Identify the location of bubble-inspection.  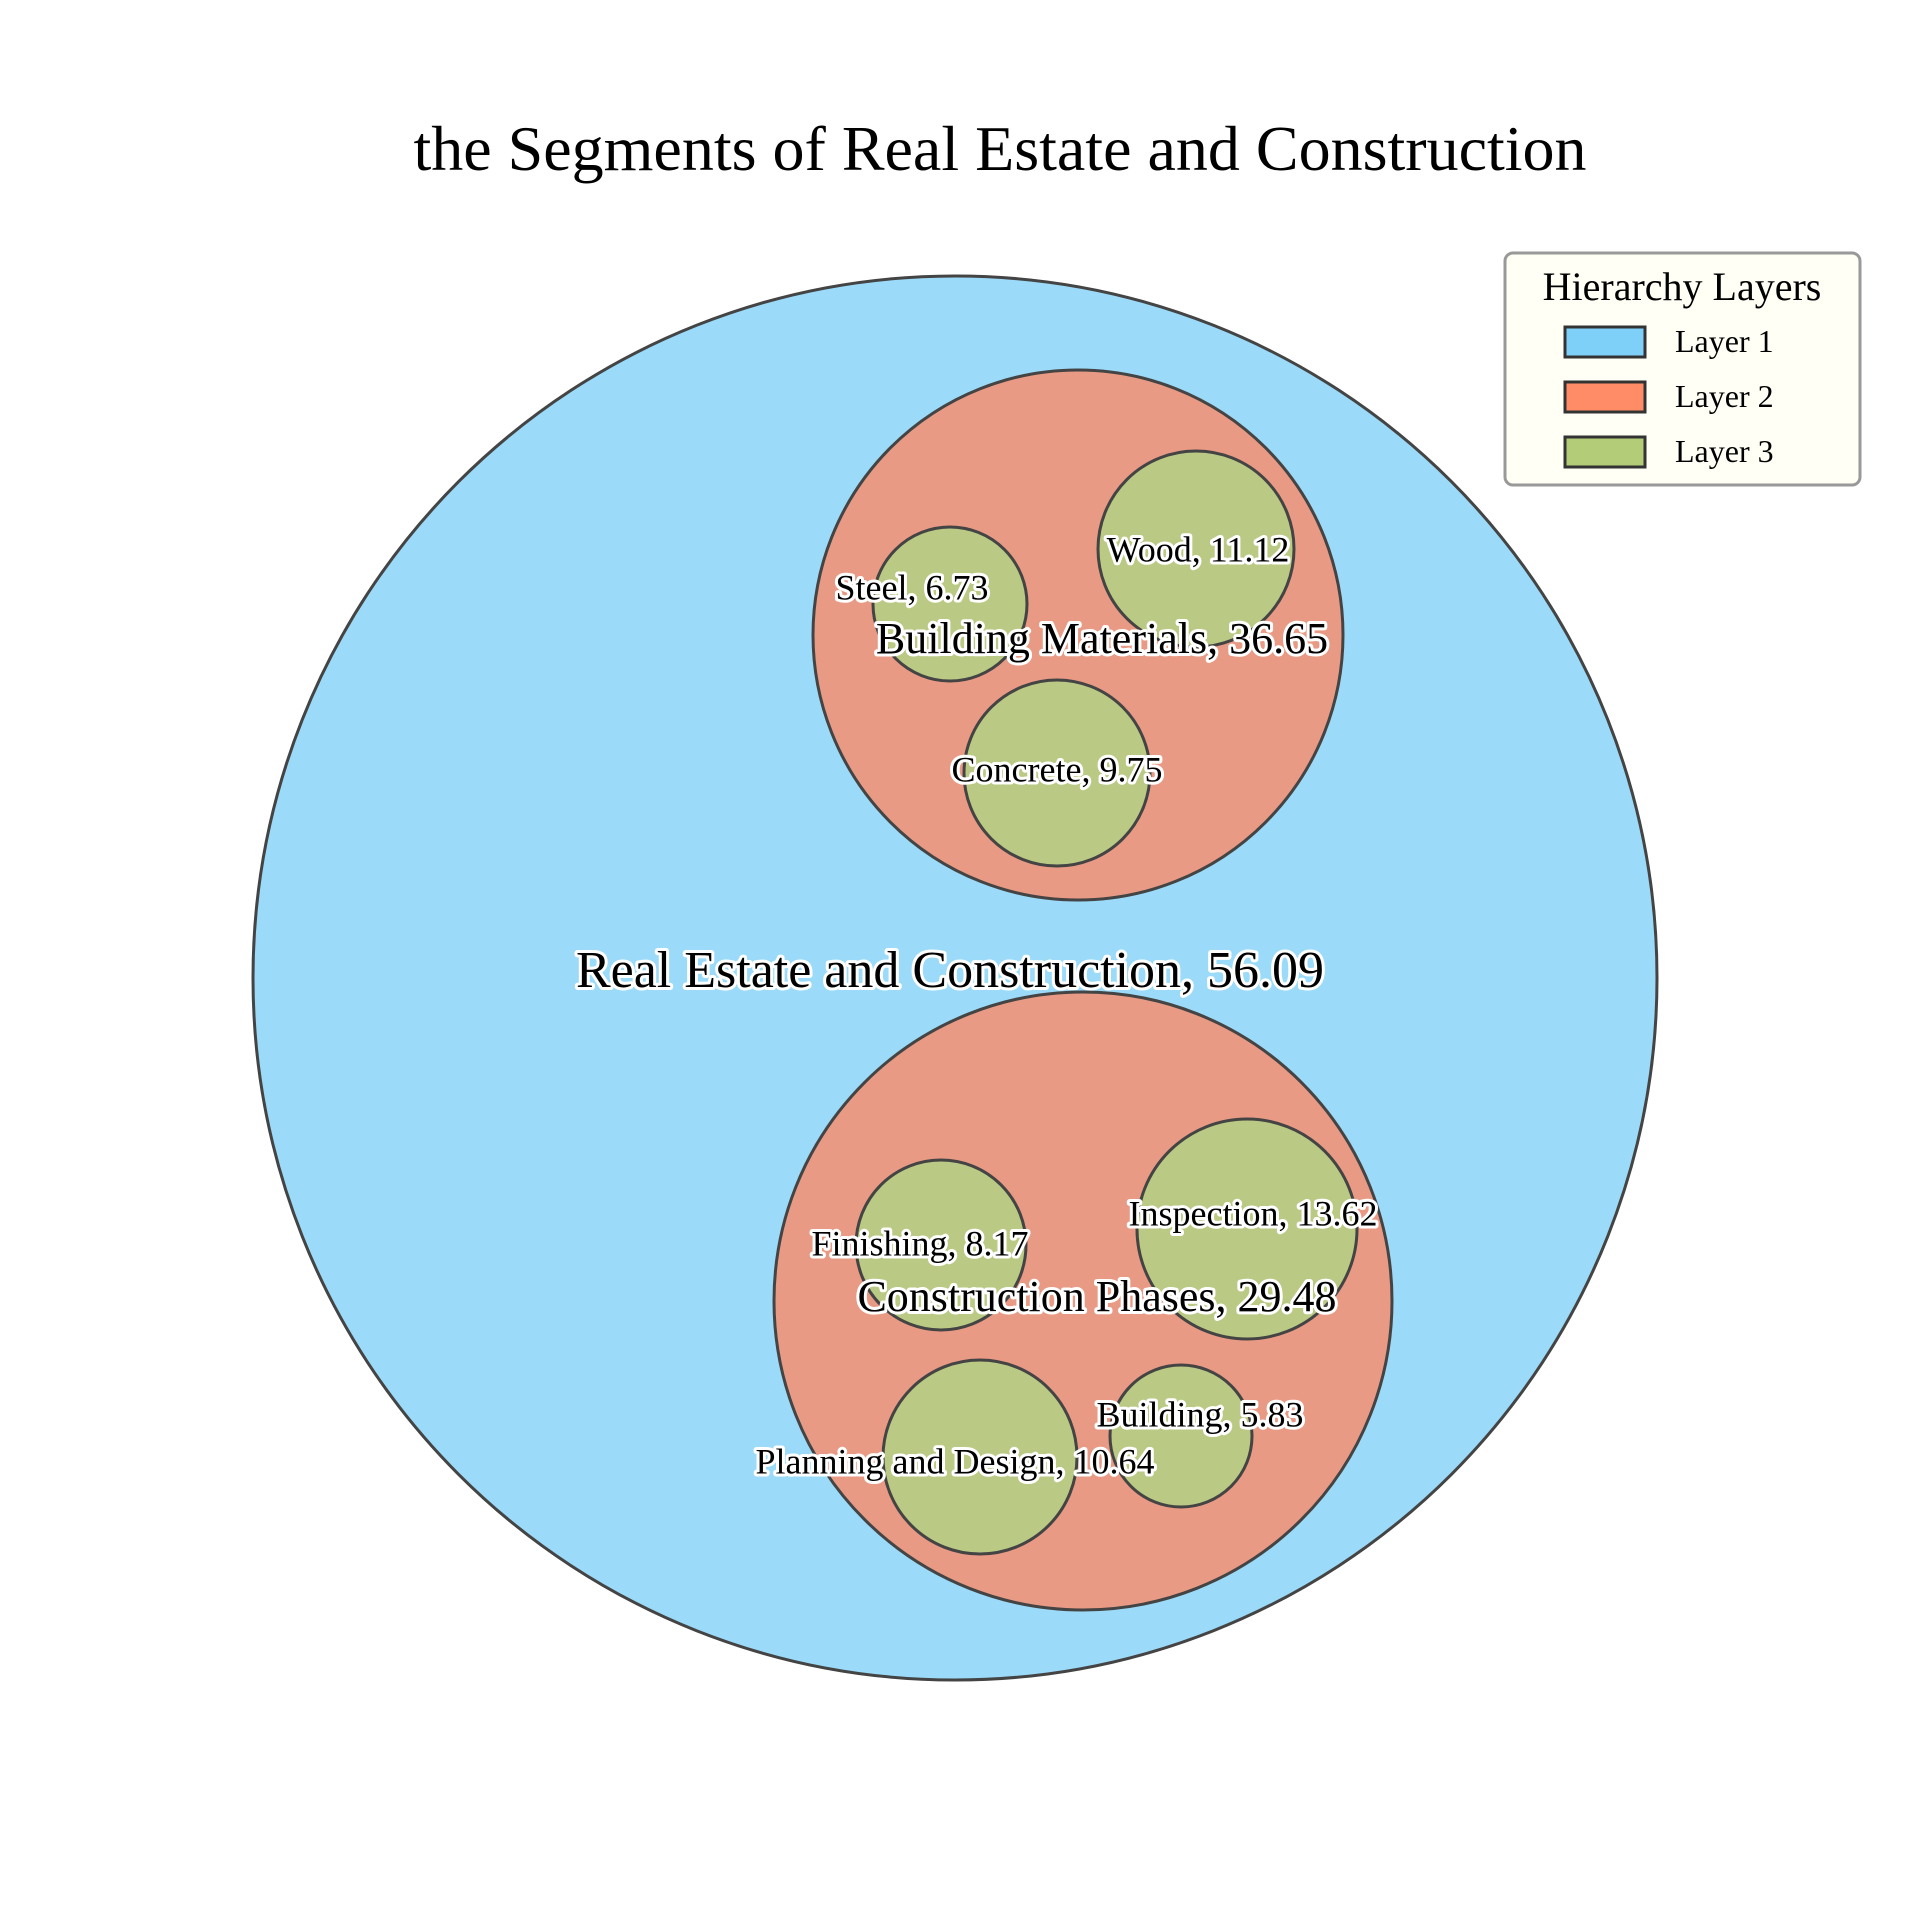
(1247, 1229).